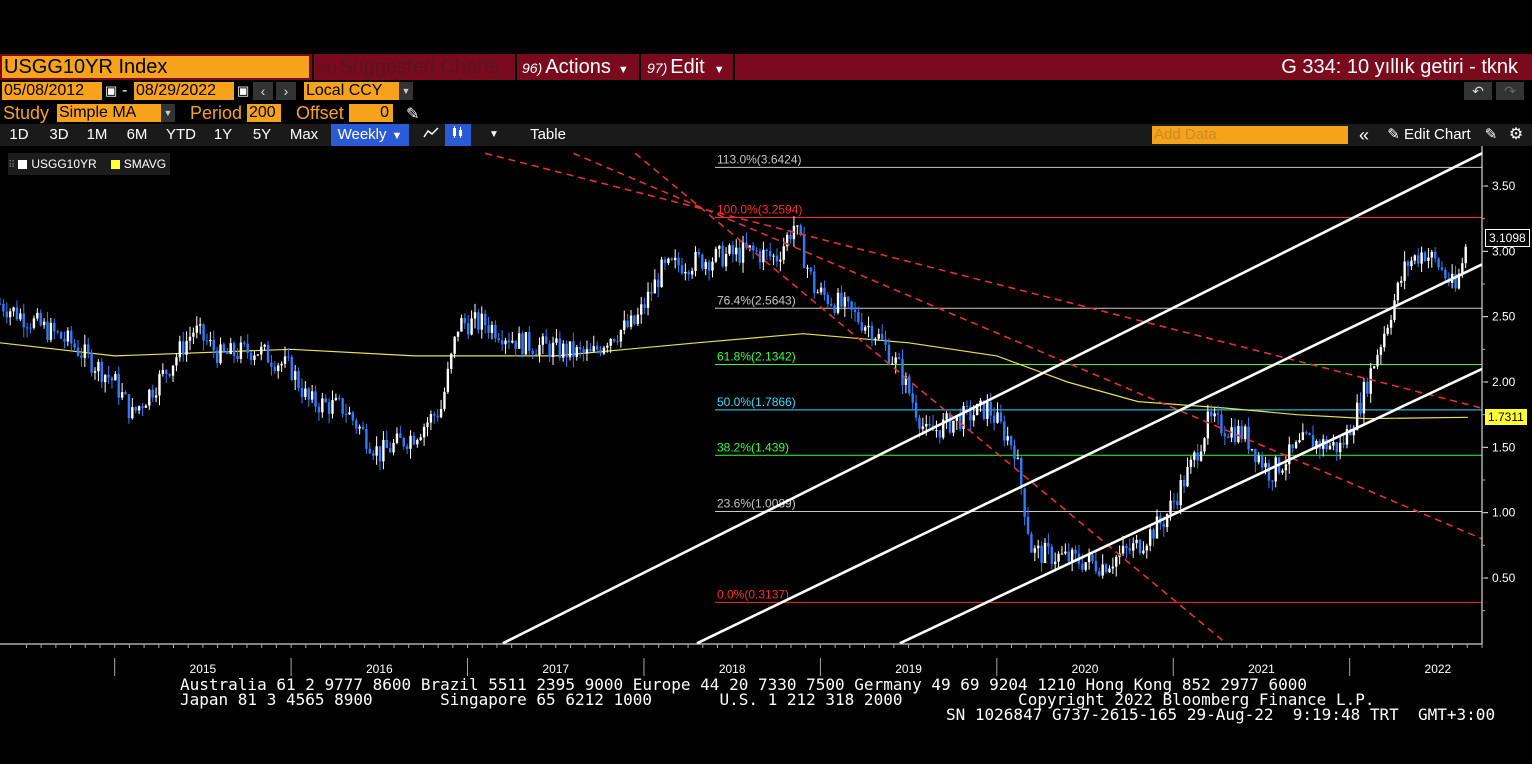 The image size is (1532, 764). I want to click on ticker-field: USGG10YR Index, so click(155, 67).